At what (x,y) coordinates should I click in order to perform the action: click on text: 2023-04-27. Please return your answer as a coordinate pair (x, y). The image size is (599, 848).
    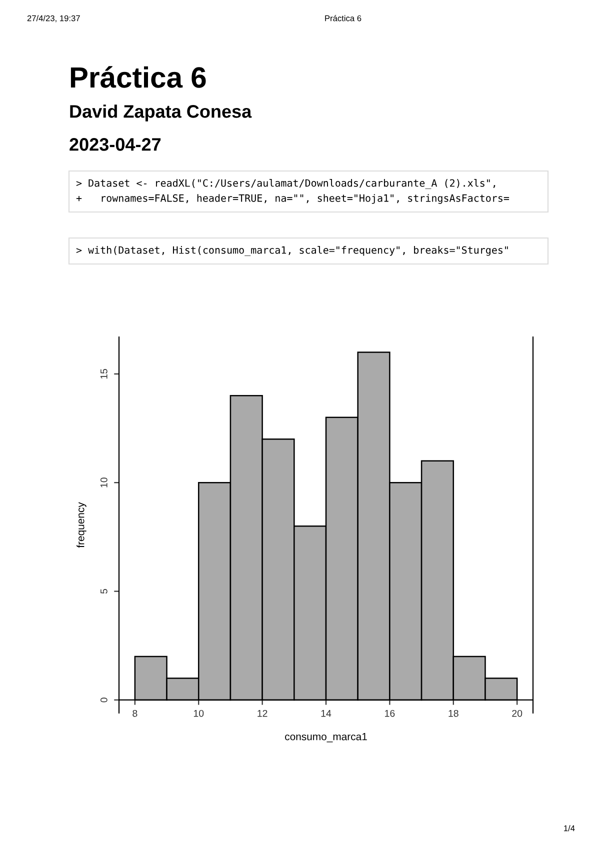
    Looking at the image, I should click on (115, 144).